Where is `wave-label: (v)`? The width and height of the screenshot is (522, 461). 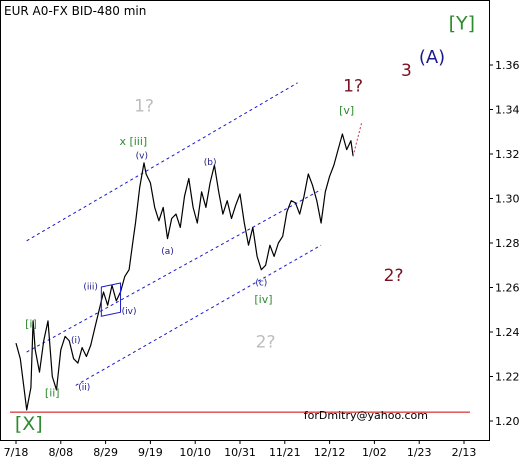
wave-label: (v) is located at coordinates (142, 156).